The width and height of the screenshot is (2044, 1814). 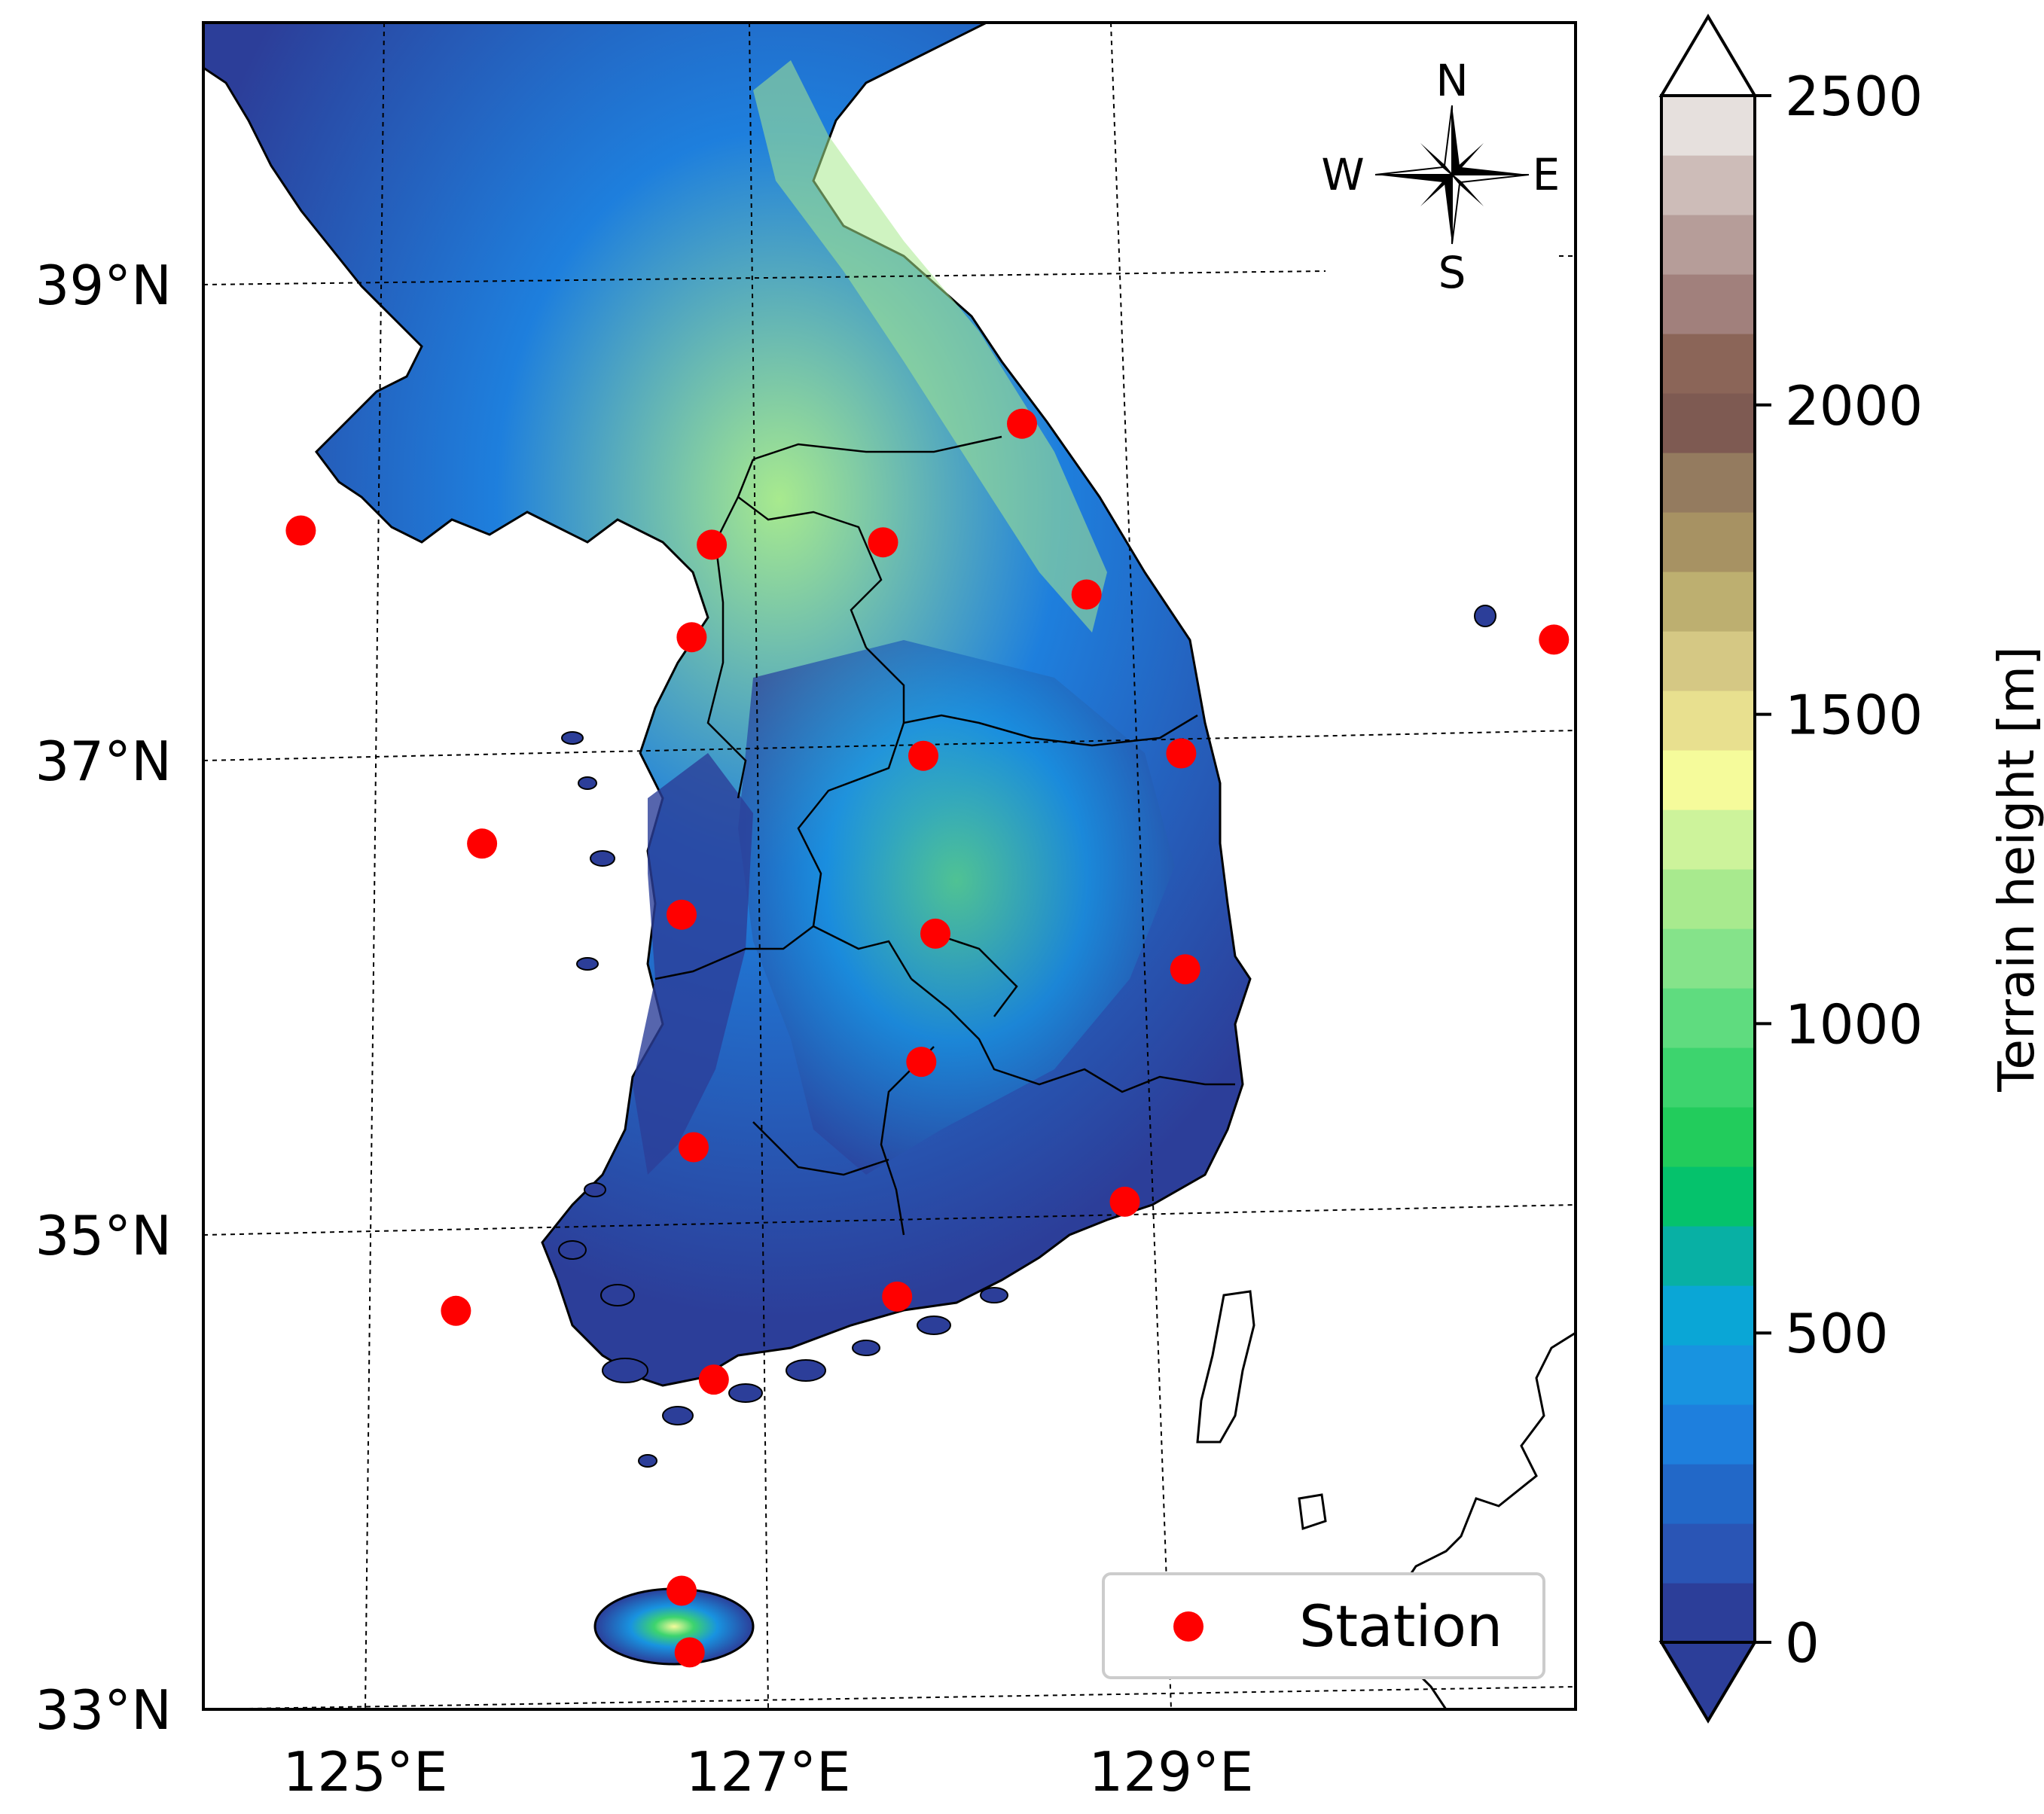 What do you see at coordinates (103, 762) in the screenshot?
I see `y-tick-label: 37°N` at bounding box center [103, 762].